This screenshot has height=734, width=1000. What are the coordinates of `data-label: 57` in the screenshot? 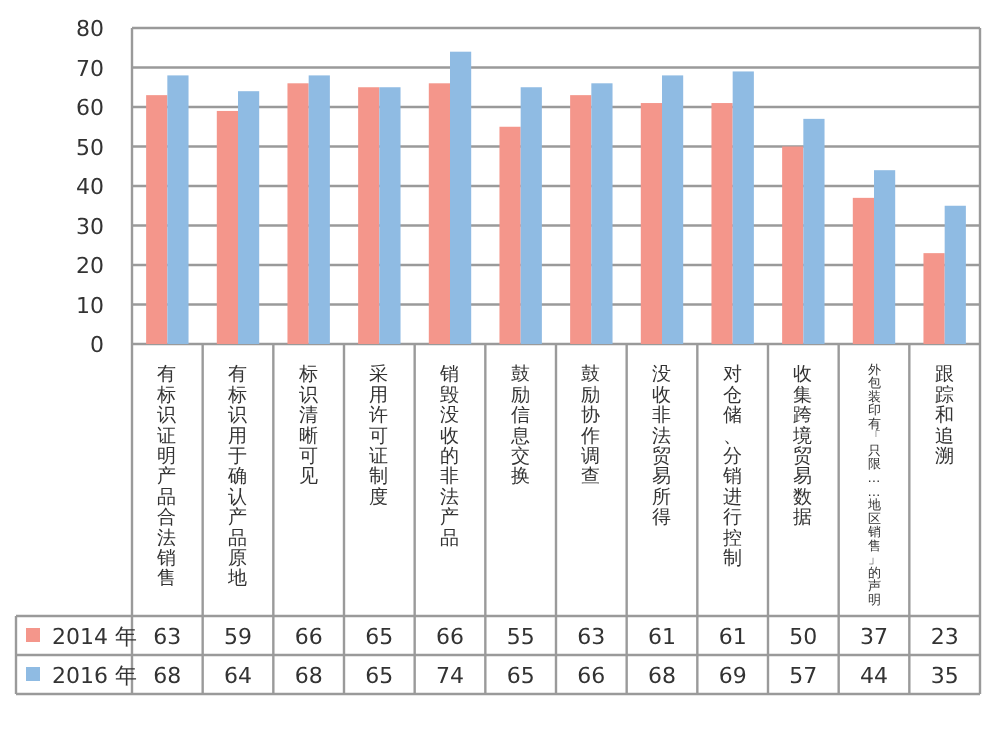 It's located at (803, 676).